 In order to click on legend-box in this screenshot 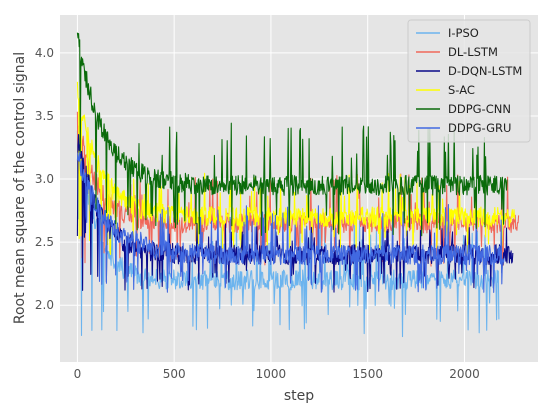, I will do `click(469, 81)`.